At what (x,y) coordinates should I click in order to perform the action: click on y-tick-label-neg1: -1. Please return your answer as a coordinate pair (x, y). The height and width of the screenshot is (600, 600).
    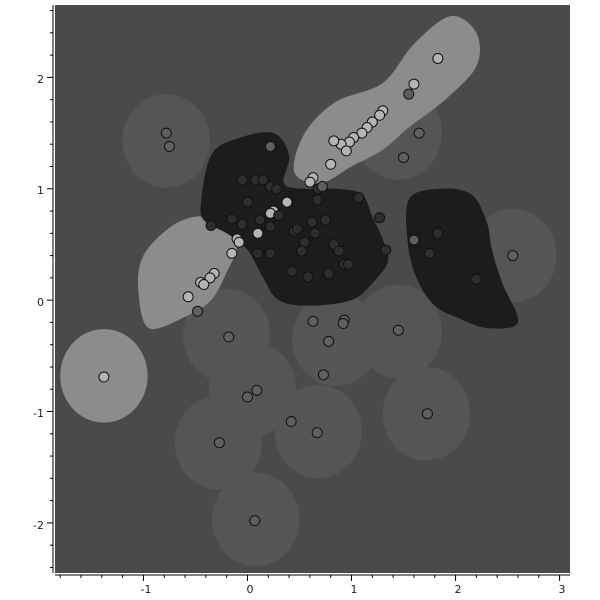
    Looking at the image, I should click on (38, 413).